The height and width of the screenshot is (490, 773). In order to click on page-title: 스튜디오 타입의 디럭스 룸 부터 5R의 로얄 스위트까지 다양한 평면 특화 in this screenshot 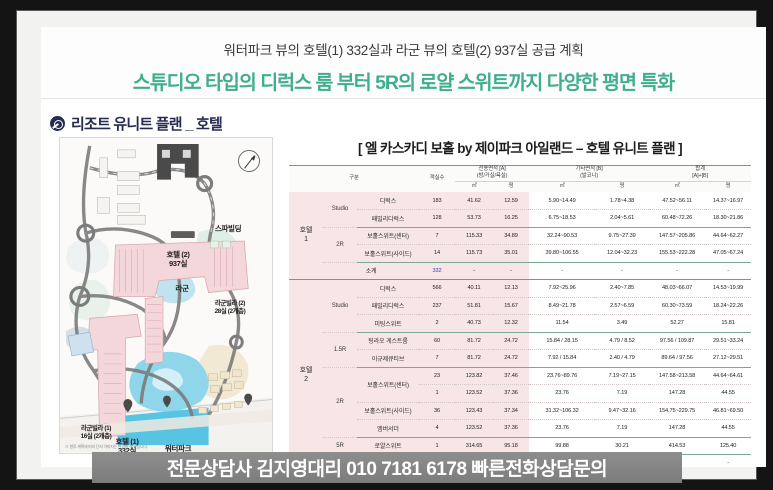, I will do `click(403, 83)`.